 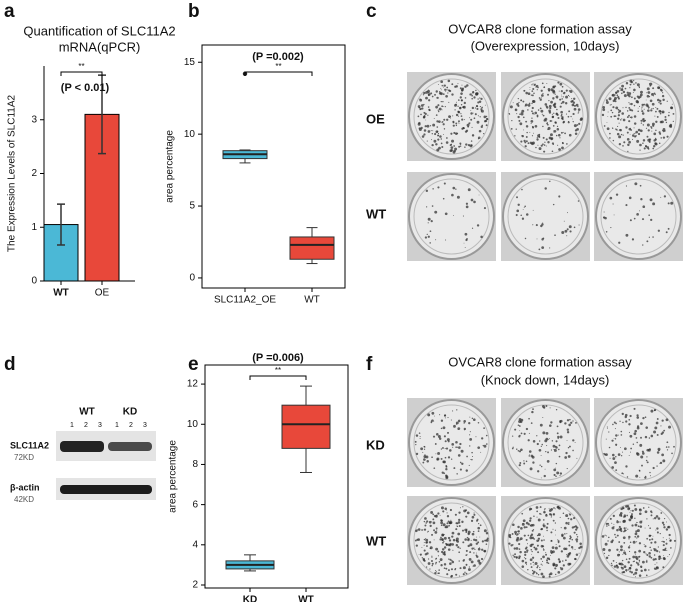 I want to click on y-tick-label: 8, so click(x=195, y=464).